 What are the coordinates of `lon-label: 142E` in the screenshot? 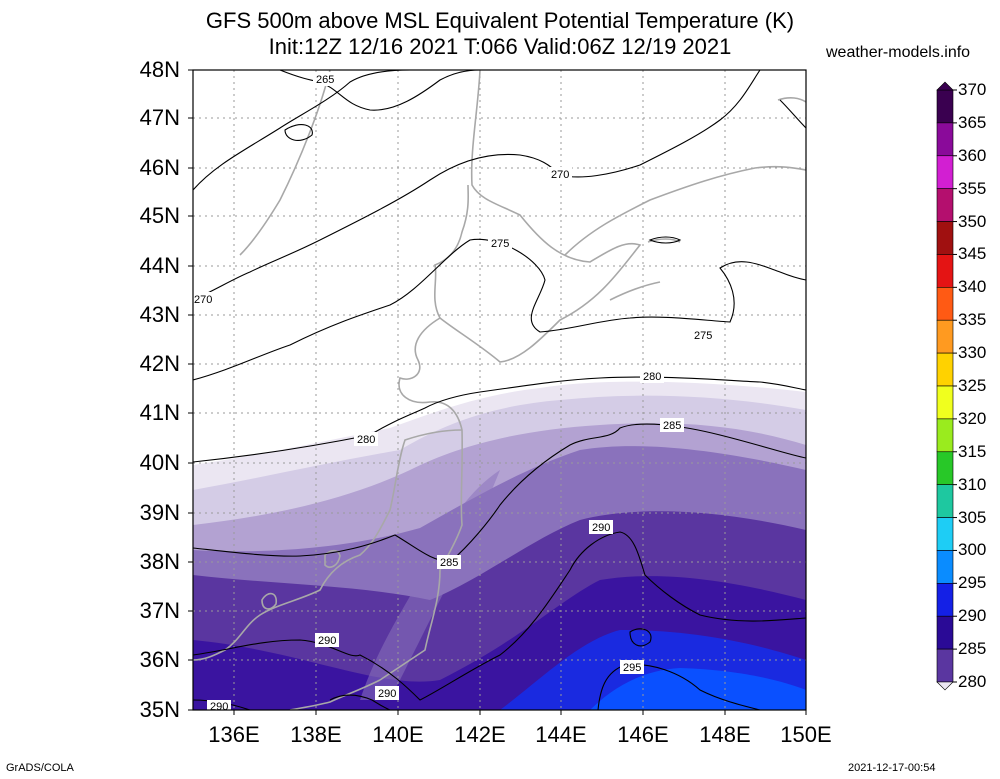 It's located at (480, 734).